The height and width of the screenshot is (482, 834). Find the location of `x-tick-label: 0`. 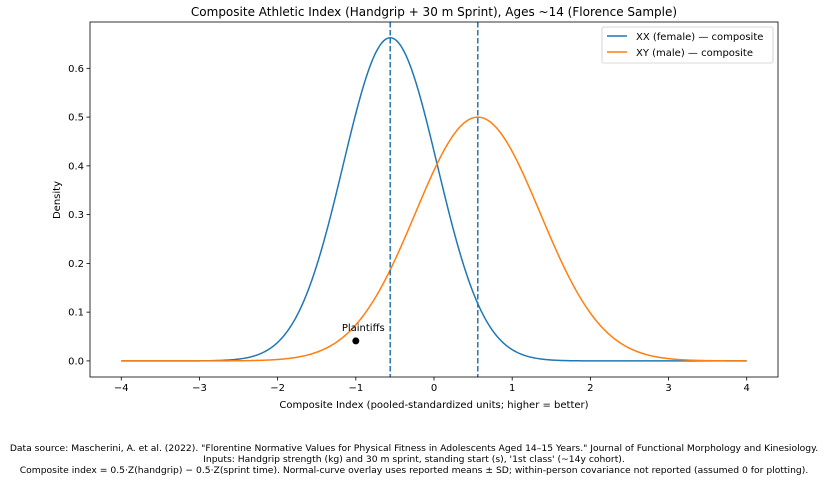

x-tick-label: 0 is located at coordinates (434, 388).